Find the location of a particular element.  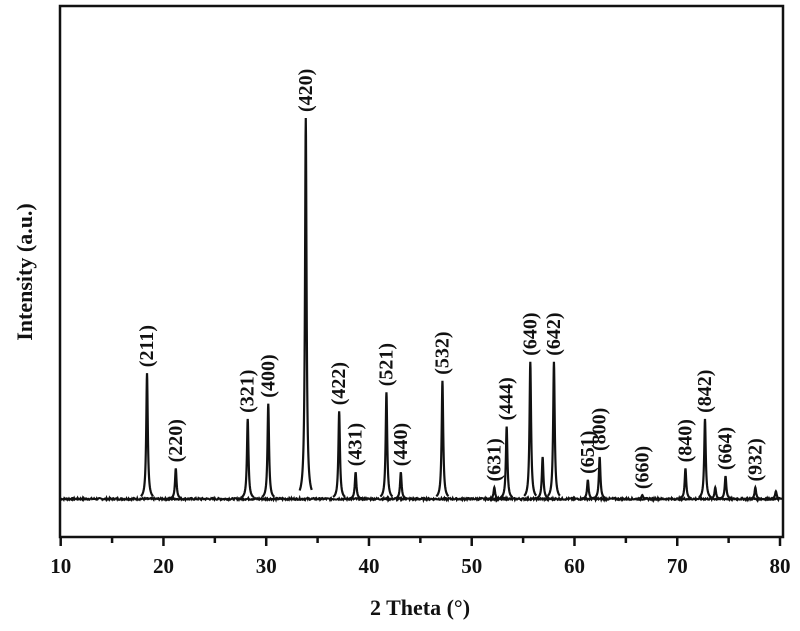

peak-label: (651) is located at coordinates (588, 452).